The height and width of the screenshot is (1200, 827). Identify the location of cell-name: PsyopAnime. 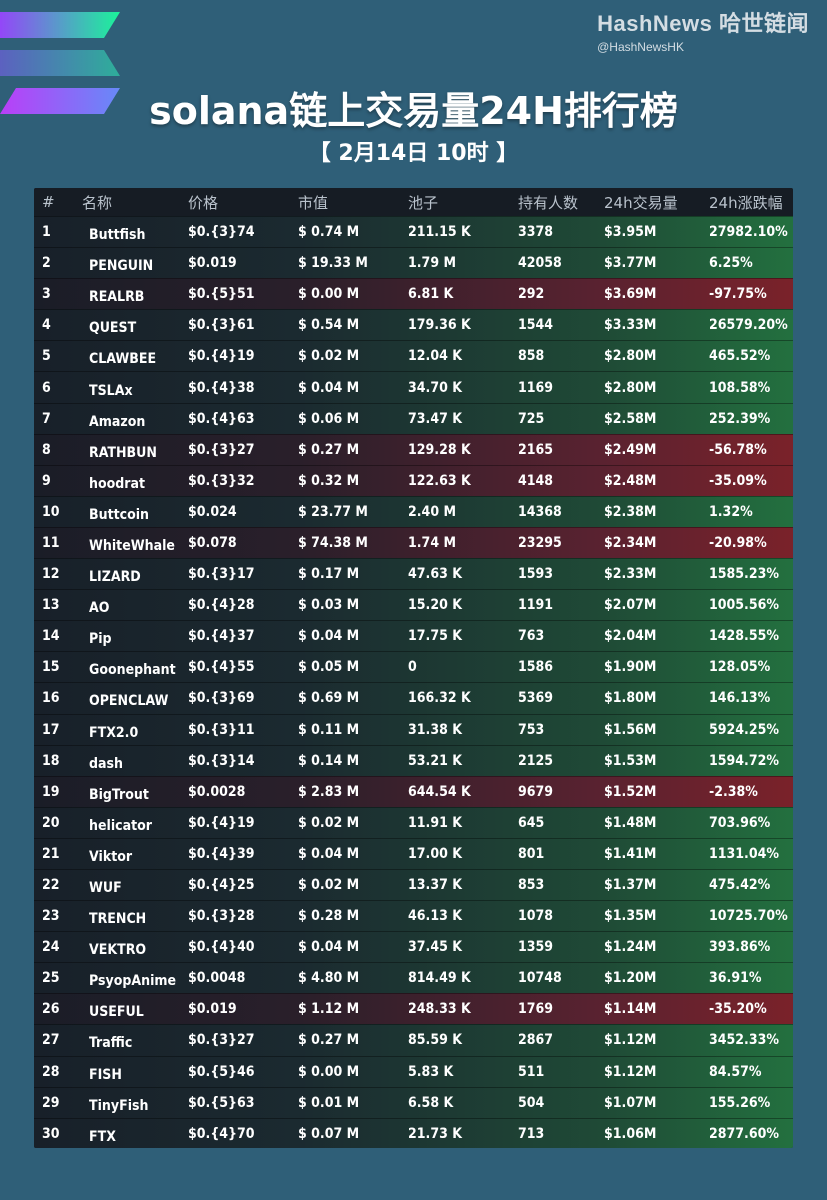
(133, 981).